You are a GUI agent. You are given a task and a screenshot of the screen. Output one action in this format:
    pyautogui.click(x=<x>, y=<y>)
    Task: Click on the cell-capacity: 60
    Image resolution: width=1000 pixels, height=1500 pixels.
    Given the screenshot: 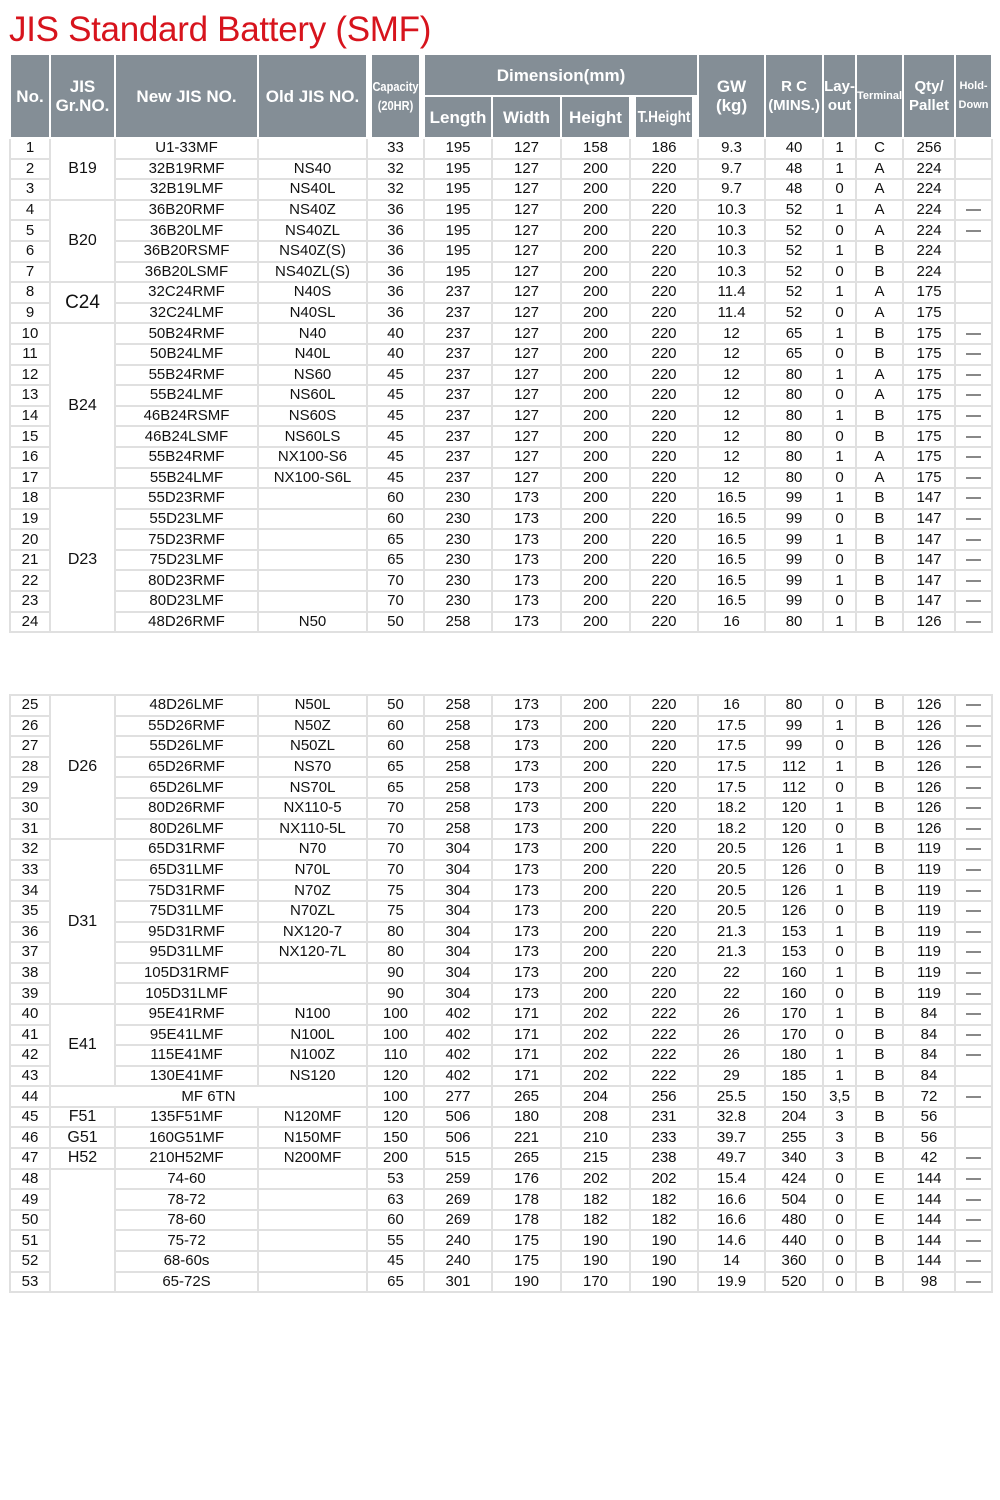 What is the action you would take?
    pyautogui.click(x=395, y=519)
    